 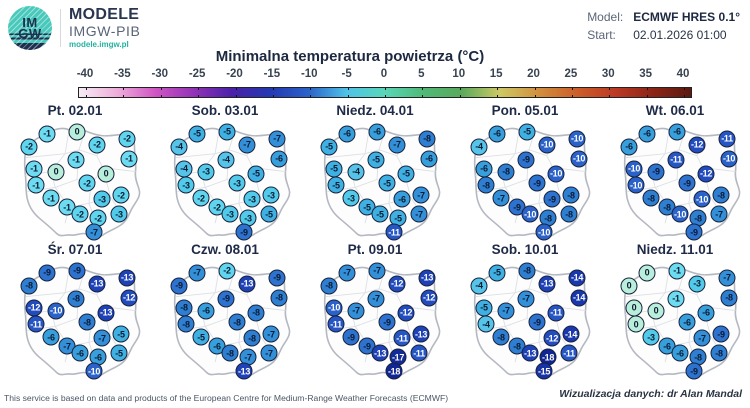 What do you see at coordinates (197, 74) in the screenshot?
I see `colorbar-tick-label: -25` at bounding box center [197, 74].